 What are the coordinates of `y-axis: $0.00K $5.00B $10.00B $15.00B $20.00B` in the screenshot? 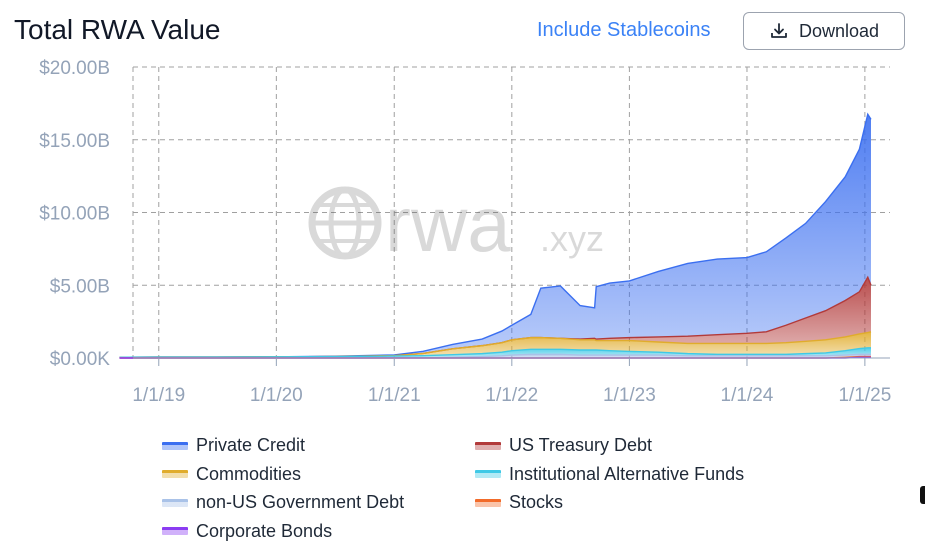 It's located at (74, 214).